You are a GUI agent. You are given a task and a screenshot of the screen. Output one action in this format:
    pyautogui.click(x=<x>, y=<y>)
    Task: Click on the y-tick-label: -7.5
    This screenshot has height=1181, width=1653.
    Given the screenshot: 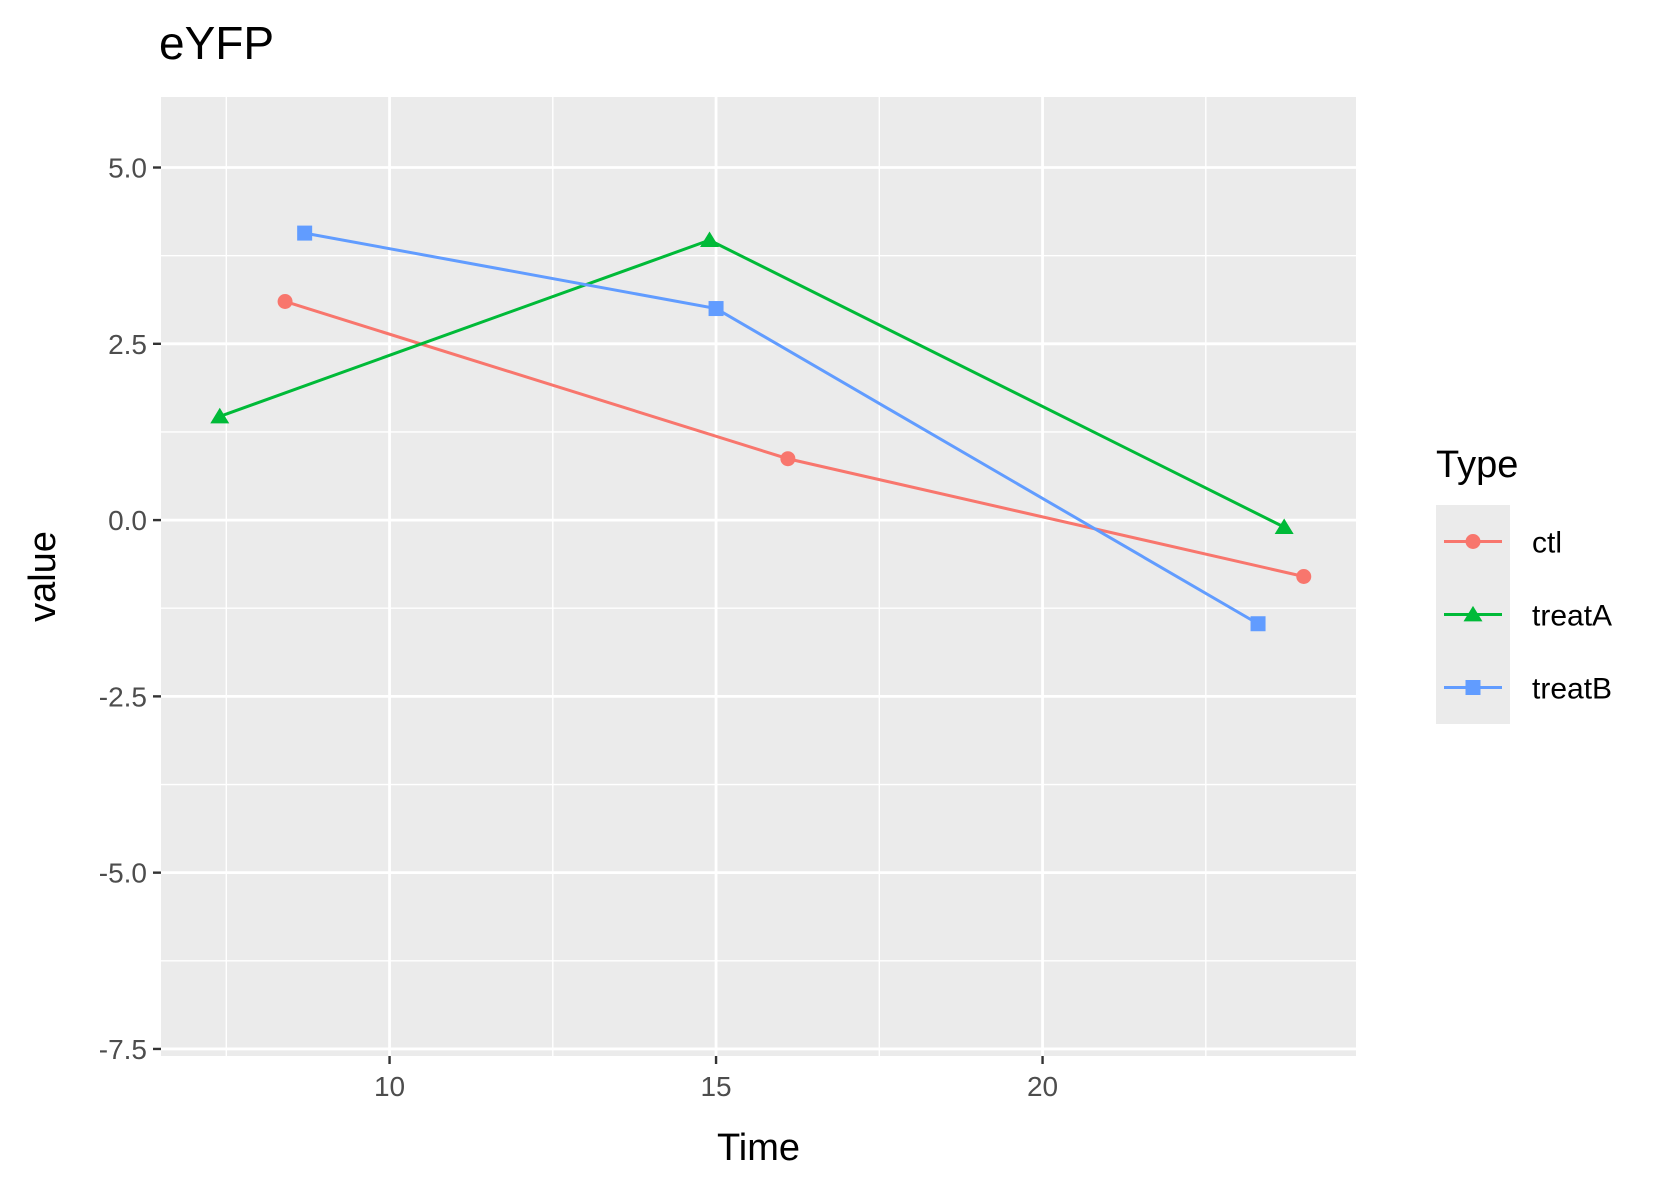 What is the action you would take?
    pyautogui.click(x=123, y=1049)
    